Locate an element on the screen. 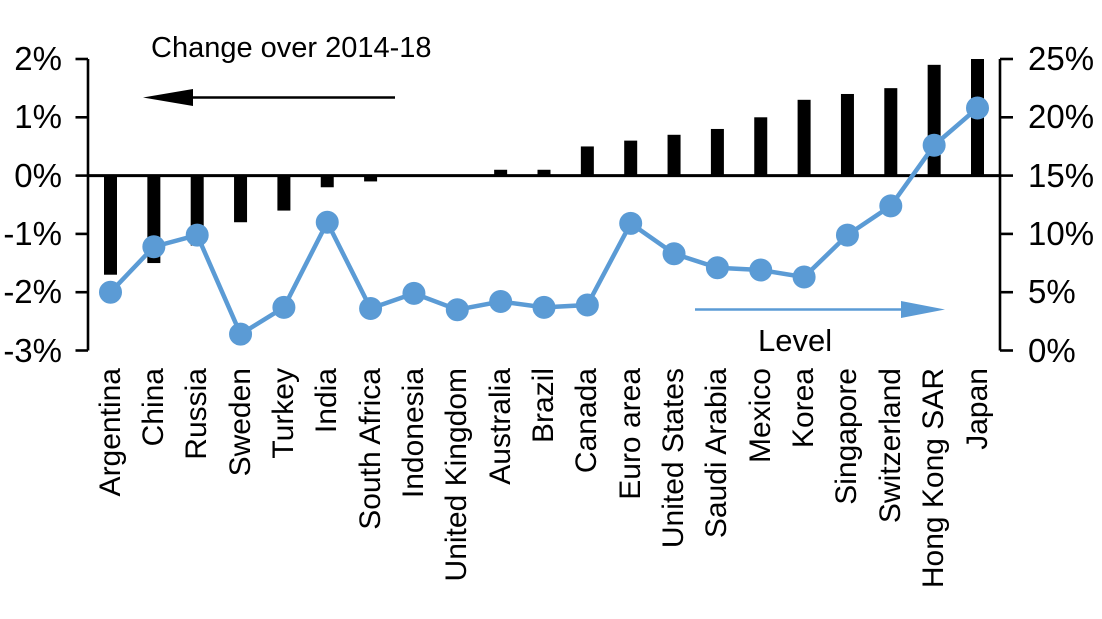 The width and height of the screenshot is (1102, 619). category-label-indonesia: Indonesia is located at coordinates (413, 433).